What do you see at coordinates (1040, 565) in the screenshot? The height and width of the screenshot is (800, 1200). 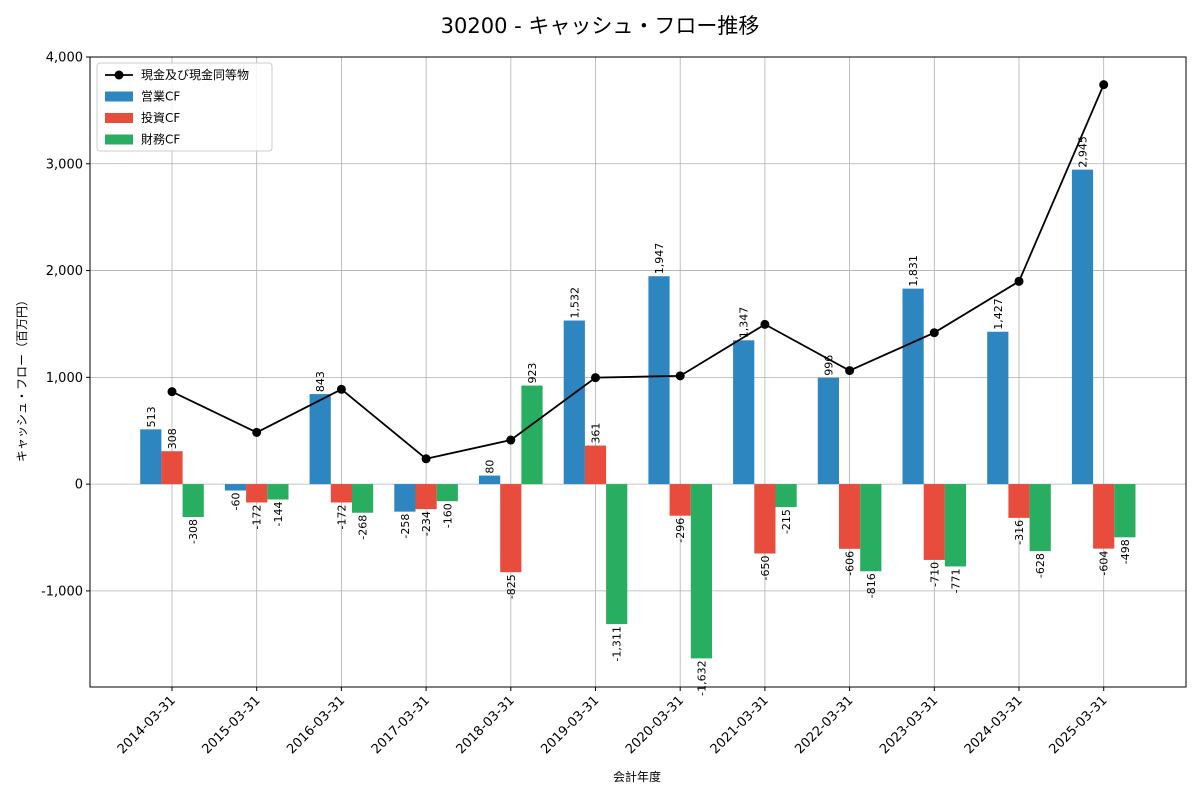 I see `bar-value-label: -628` at bounding box center [1040, 565].